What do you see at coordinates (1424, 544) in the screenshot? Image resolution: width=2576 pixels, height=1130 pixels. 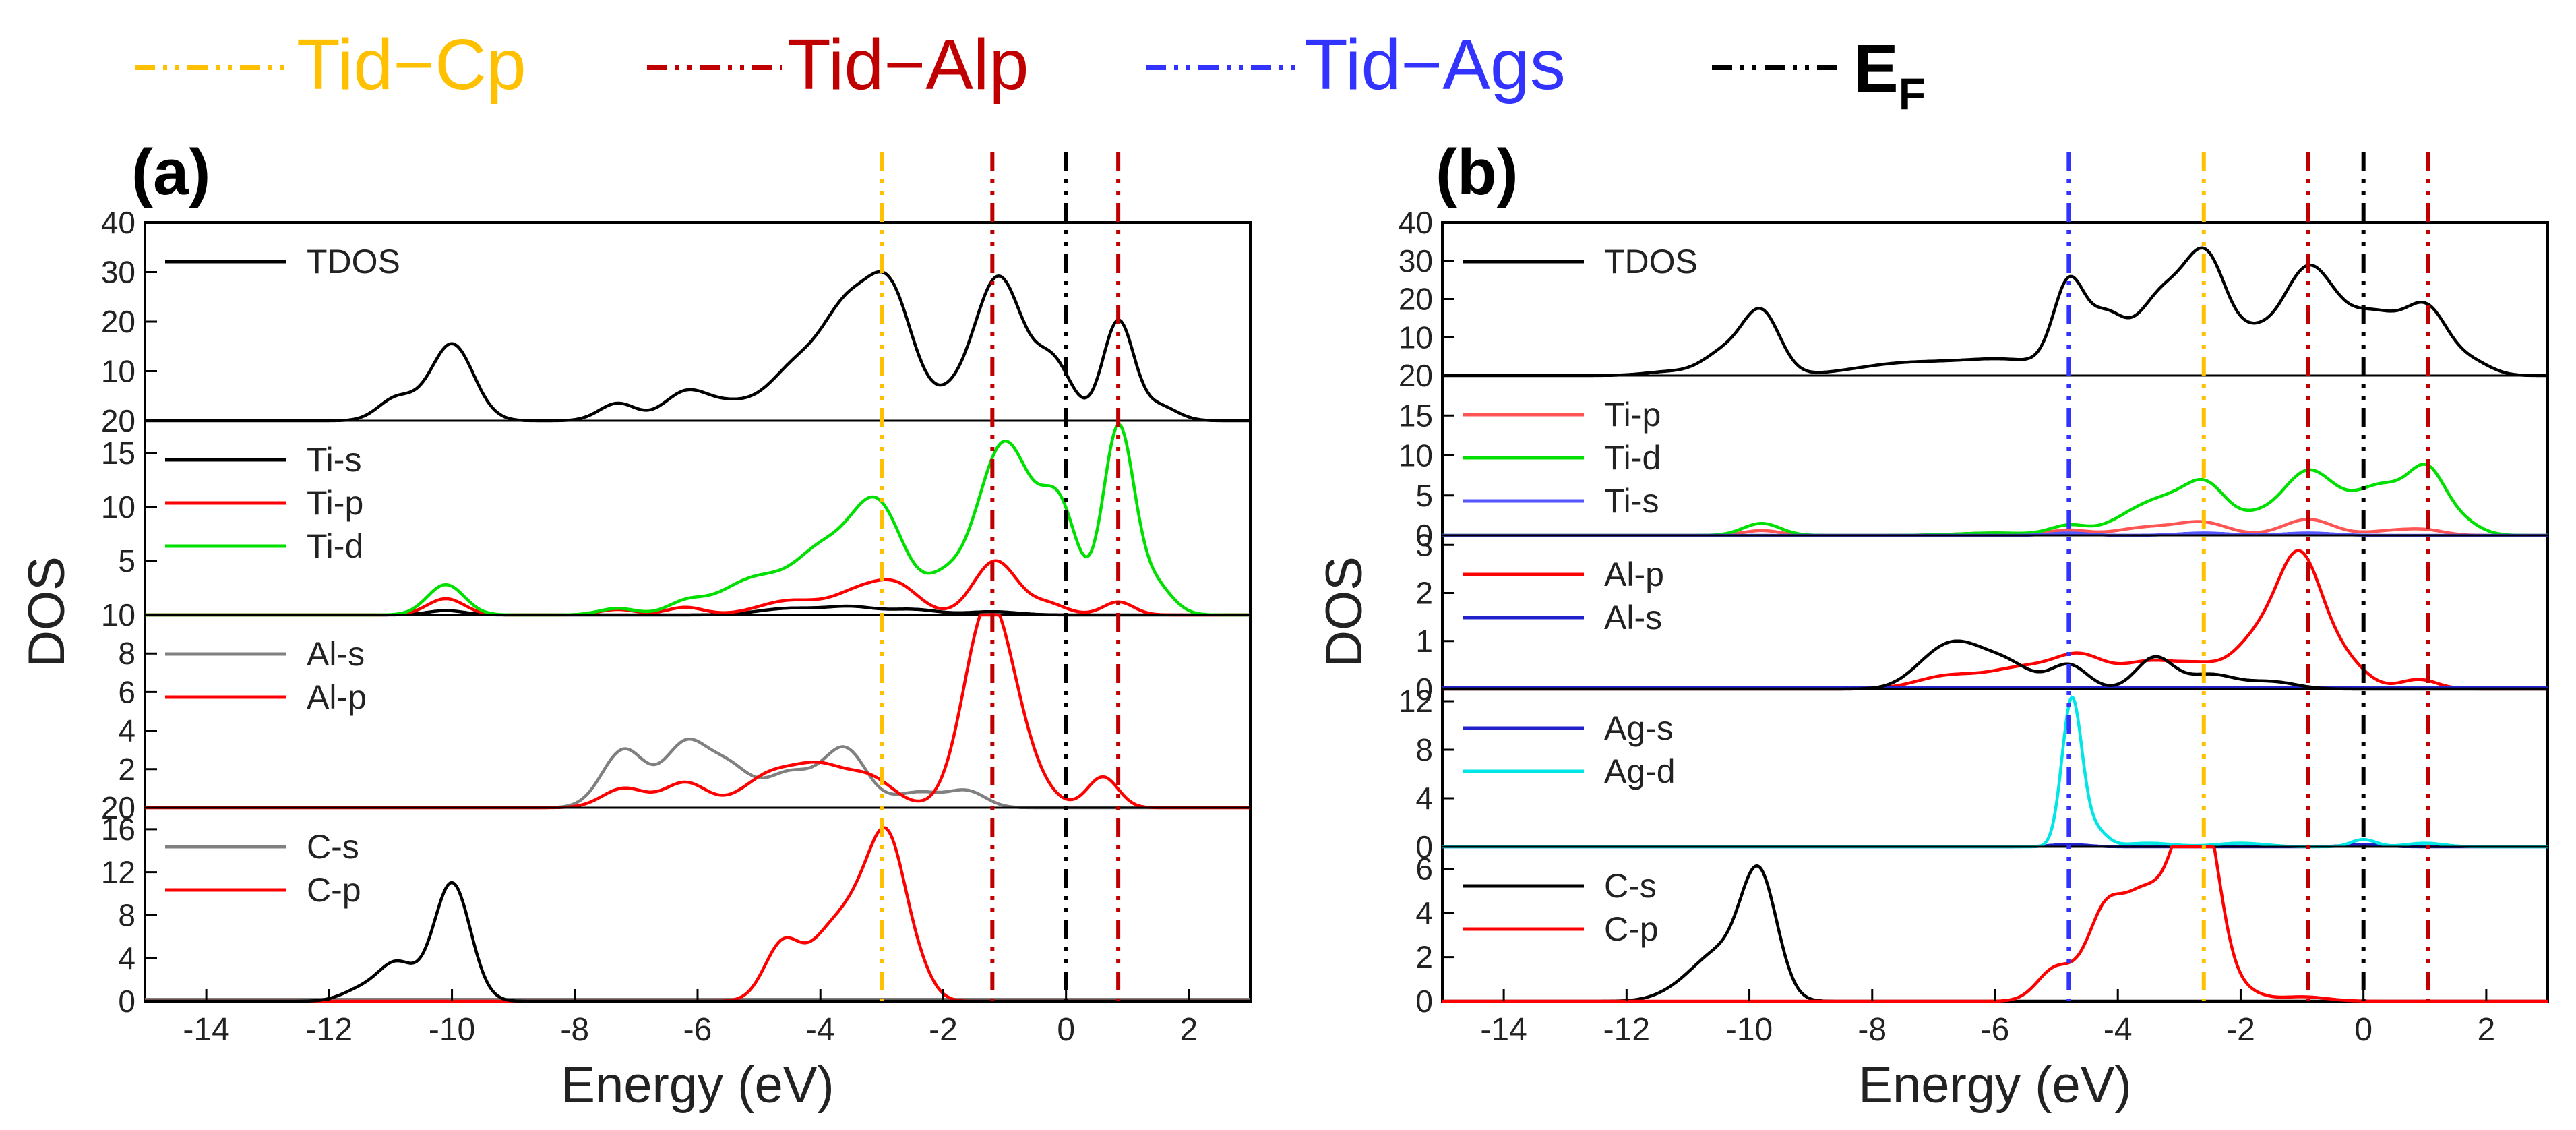 I see `y-tick-label: 3` at bounding box center [1424, 544].